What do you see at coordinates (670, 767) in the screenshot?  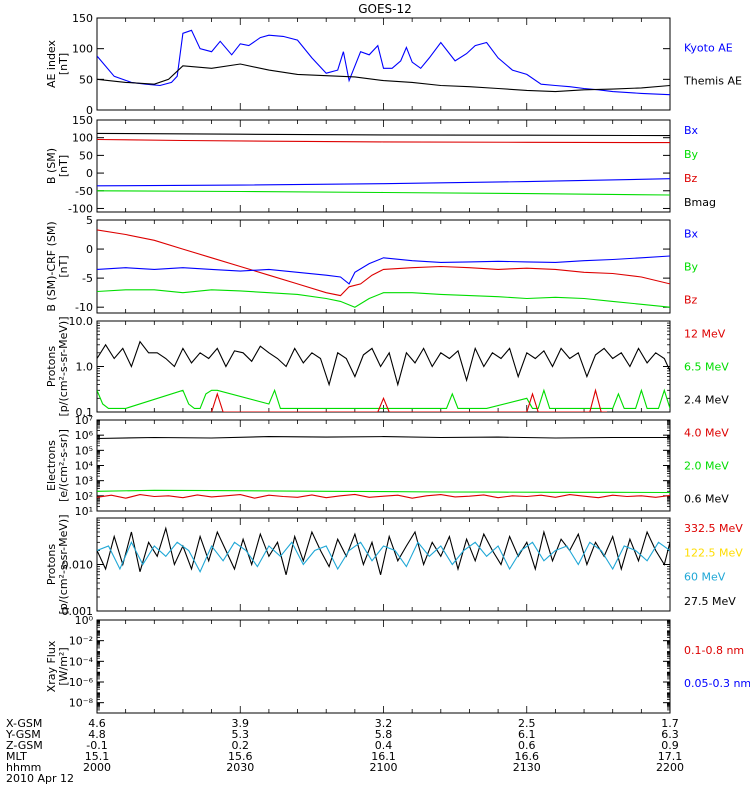 I see `footer-value: 2200` at bounding box center [670, 767].